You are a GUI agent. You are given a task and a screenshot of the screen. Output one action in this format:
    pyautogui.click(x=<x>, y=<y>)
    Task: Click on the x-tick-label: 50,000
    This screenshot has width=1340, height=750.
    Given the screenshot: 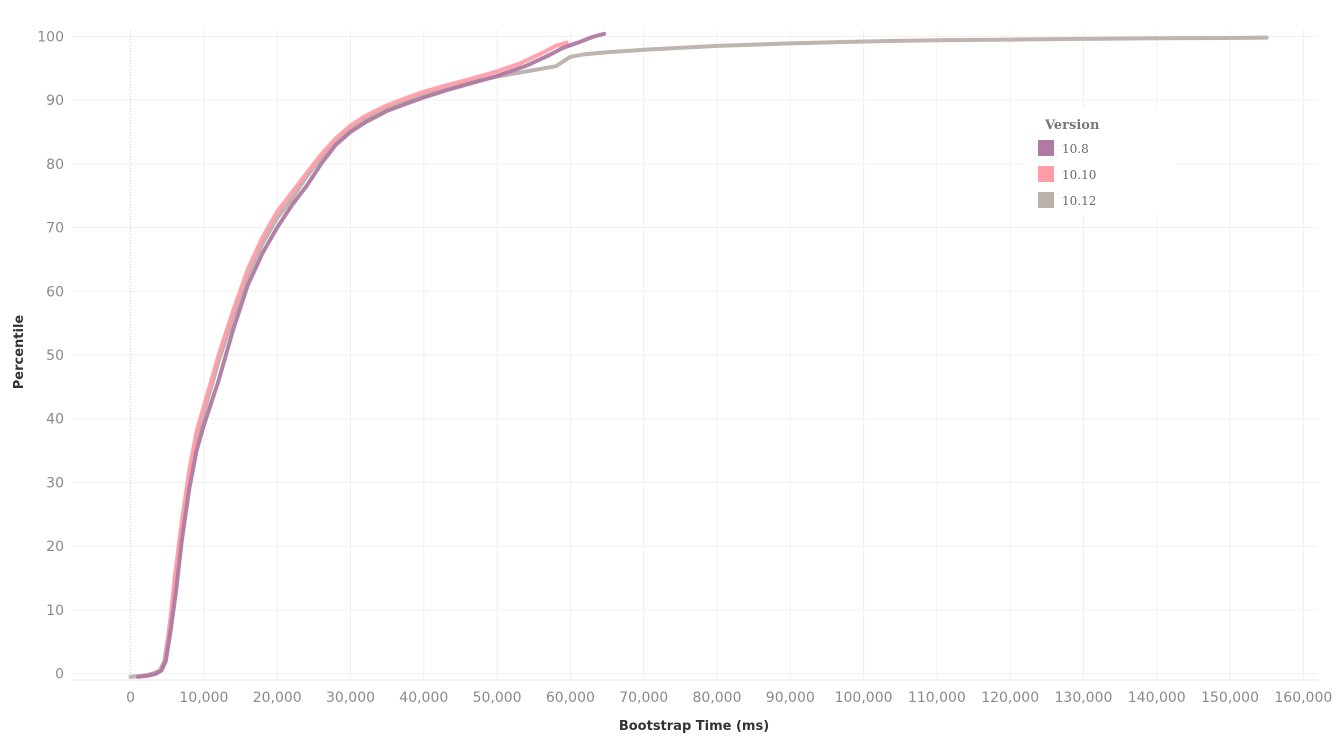 What is the action you would take?
    pyautogui.click(x=497, y=698)
    